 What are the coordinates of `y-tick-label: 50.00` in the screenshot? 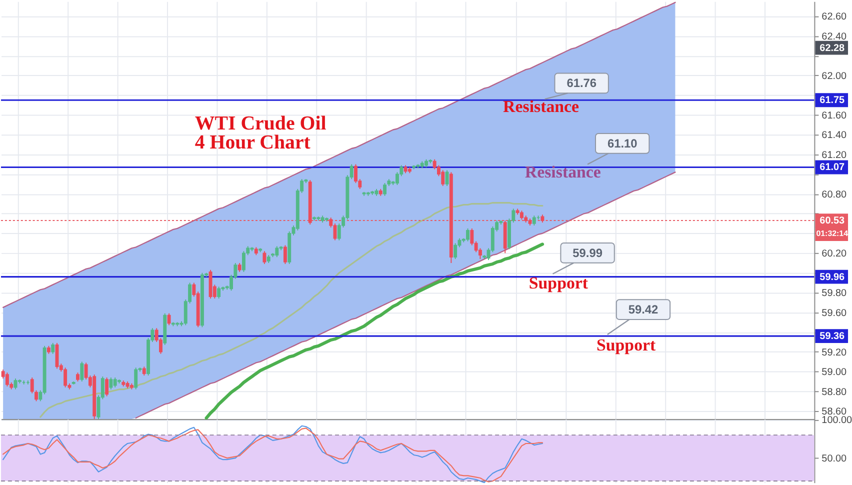 It's located at (835, 459).